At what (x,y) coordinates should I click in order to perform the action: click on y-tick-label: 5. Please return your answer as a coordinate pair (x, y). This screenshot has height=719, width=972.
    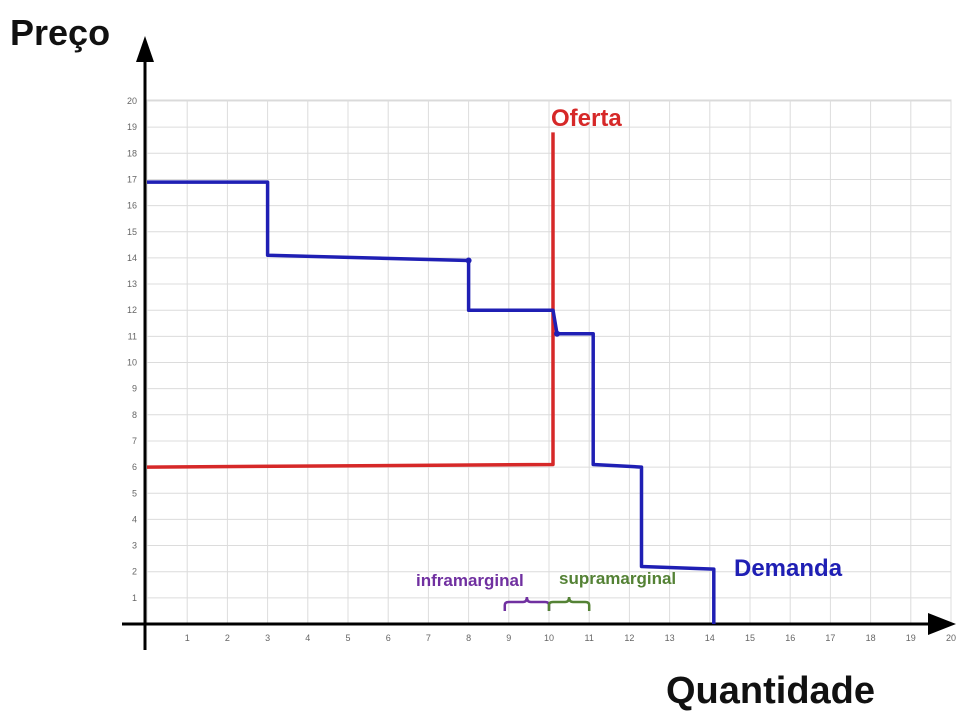
    Looking at the image, I should click on (134, 493).